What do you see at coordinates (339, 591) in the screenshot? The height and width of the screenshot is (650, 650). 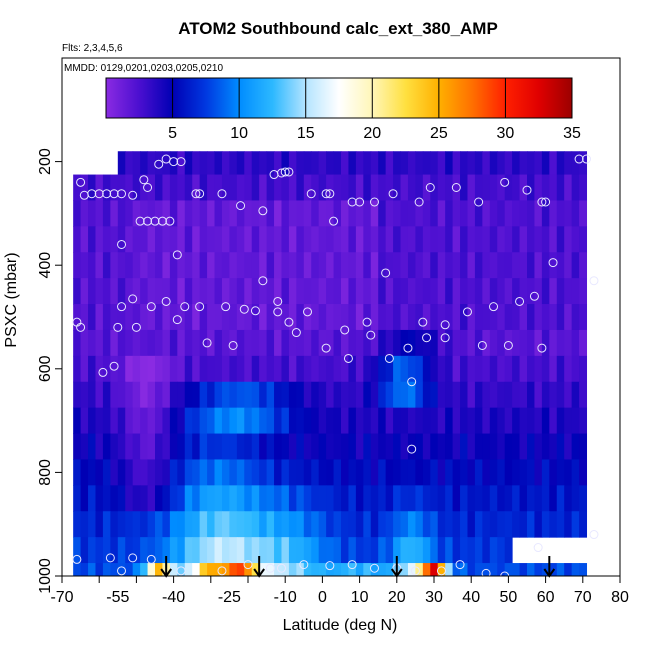 I see `x-axis: -70 -55 -40 -25 -10 0 10 20 30 40 50 60 70 80` at bounding box center [339, 591].